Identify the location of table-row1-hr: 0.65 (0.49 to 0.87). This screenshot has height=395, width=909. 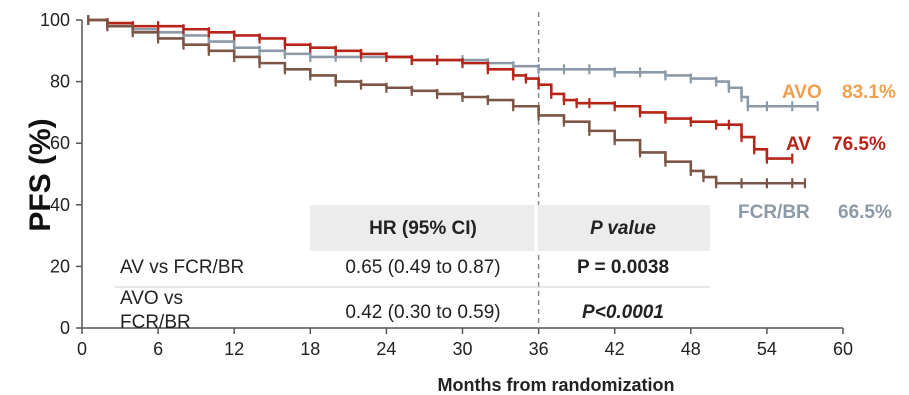
(422, 267).